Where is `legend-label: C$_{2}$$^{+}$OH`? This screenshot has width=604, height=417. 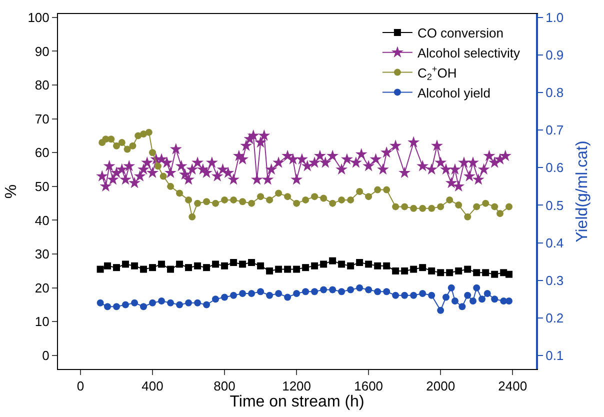 legend-label: C$_{2}$$^{+}$OH is located at coordinates (437, 73).